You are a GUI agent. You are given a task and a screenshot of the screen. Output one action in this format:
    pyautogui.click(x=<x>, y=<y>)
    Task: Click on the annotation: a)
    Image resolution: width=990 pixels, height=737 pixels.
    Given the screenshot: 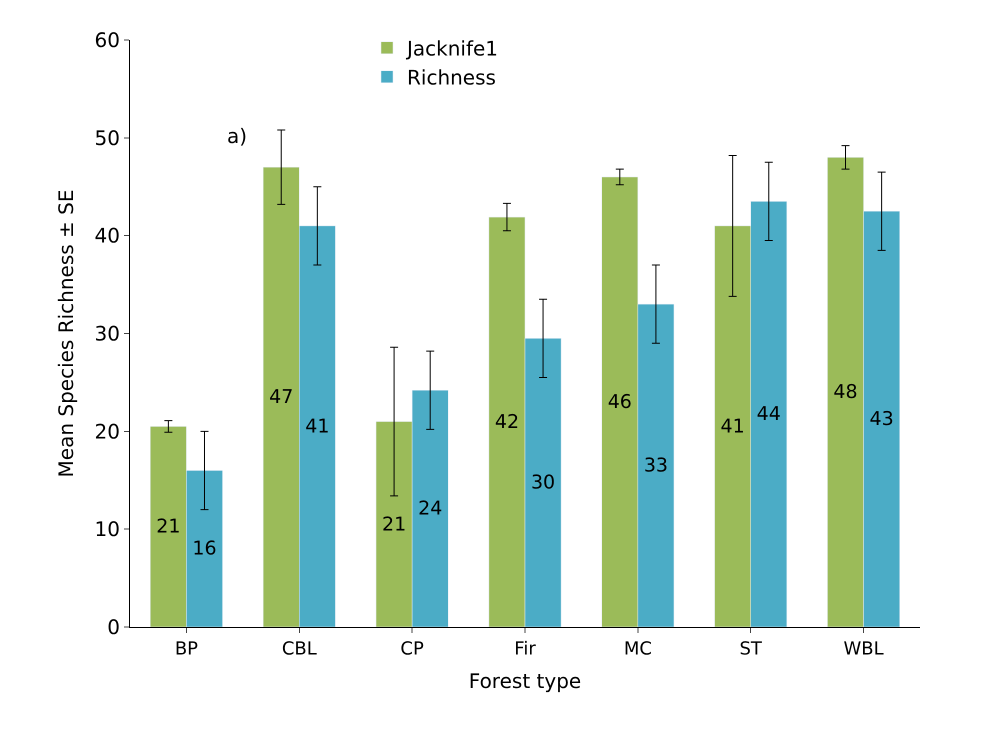 What is the action you would take?
    pyautogui.click(x=237, y=136)
    